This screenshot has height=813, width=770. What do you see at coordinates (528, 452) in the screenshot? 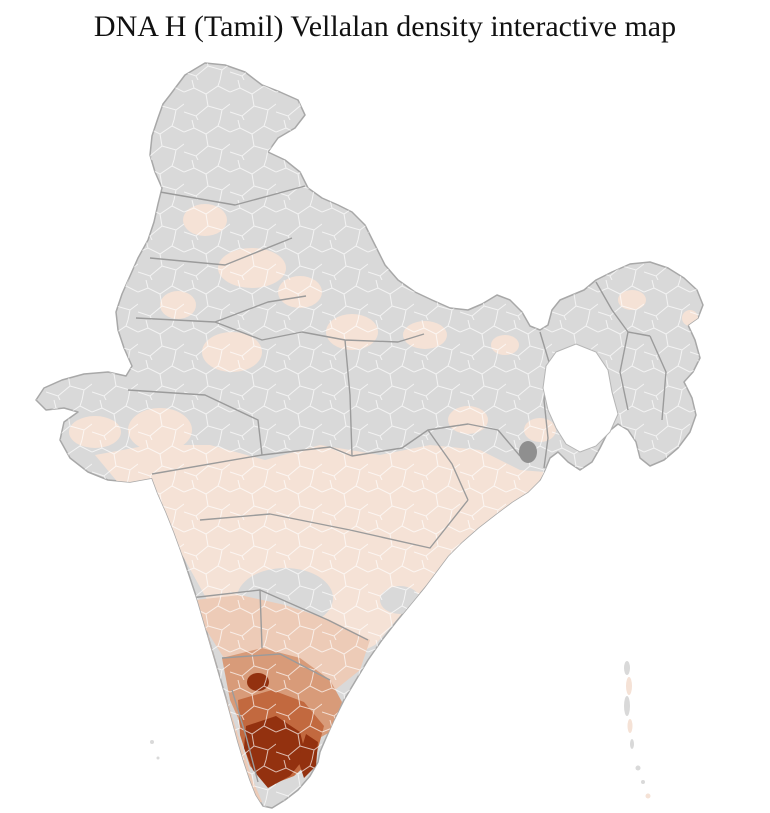
I see `metro-district` at bounding box center [528, 452].